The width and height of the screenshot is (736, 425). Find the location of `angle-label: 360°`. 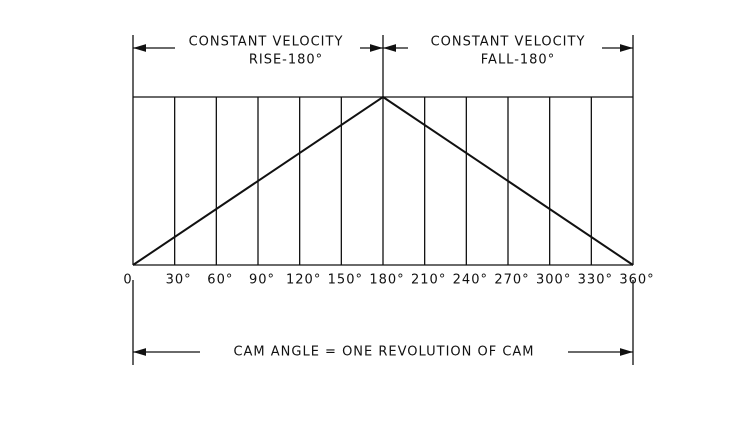

angle-label: 360° is located at coordinates (636, 280).